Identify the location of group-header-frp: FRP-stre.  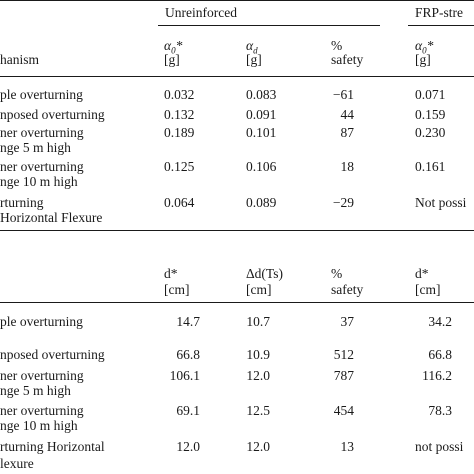
(439, 12).